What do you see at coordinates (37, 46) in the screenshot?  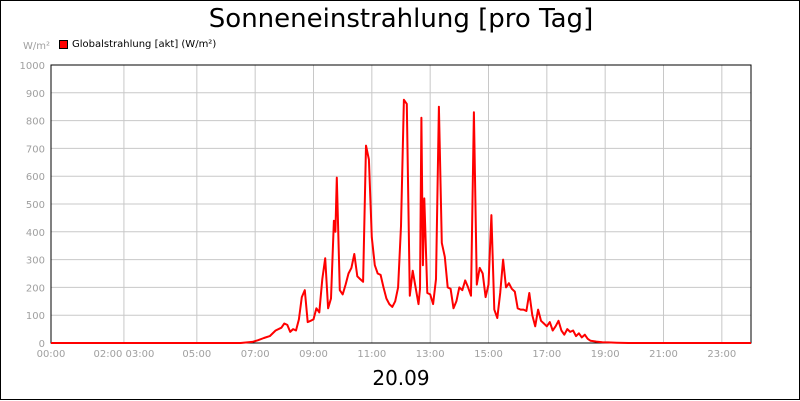 I see `y-axis-unit-label: W/m²` at bounding box center [37, 46].